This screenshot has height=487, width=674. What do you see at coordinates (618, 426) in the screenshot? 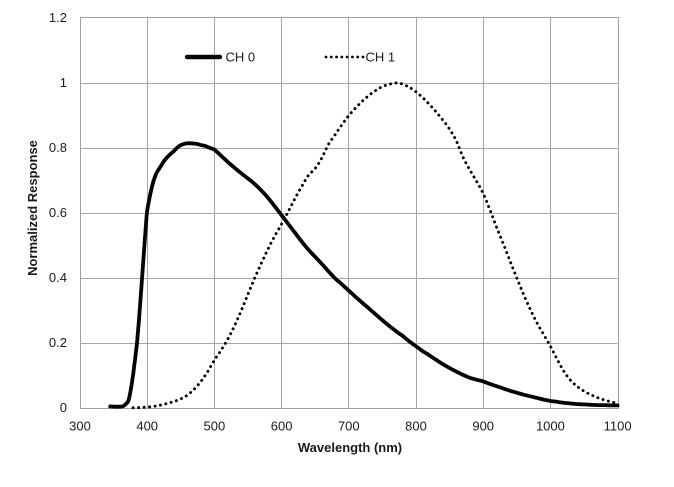
I see `svg-text: 1100` at bounding box center [618, 426].